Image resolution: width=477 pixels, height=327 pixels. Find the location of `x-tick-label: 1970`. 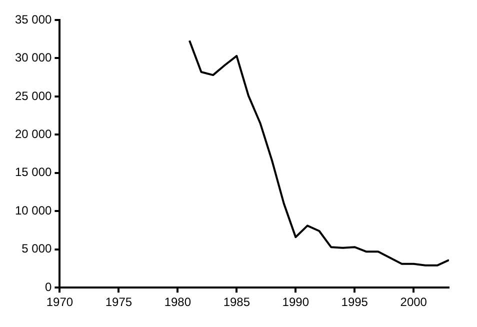

x-tick-label: 1970 is located at coordinates (60, 302).